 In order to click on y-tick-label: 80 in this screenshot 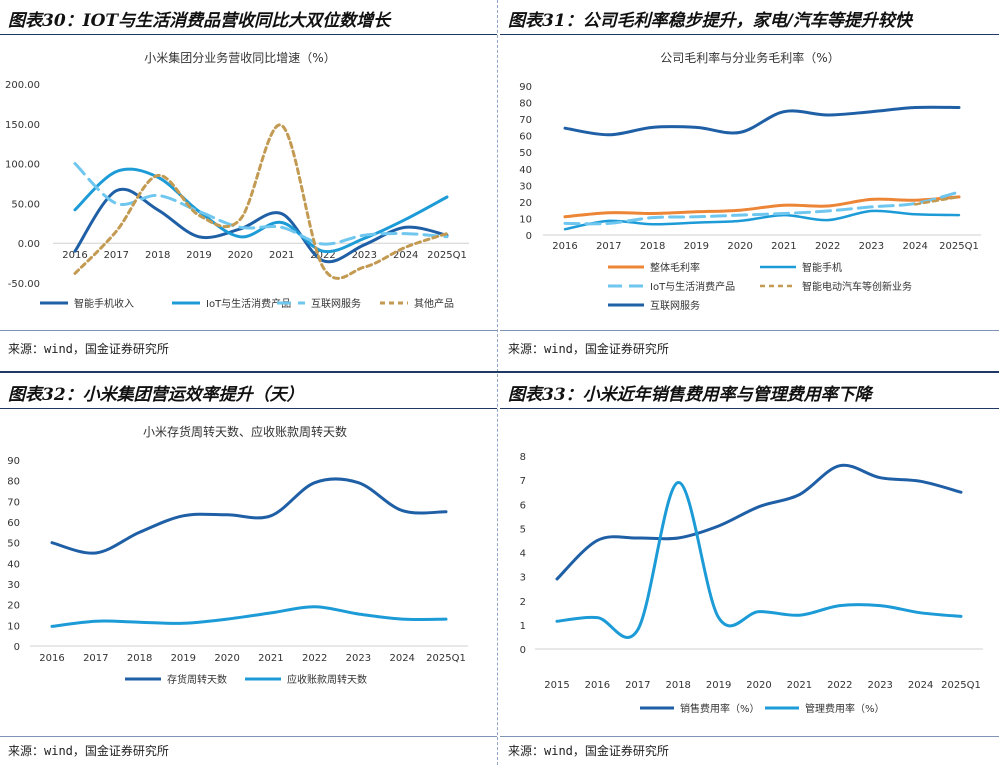, I will do `click(13, 482)`.